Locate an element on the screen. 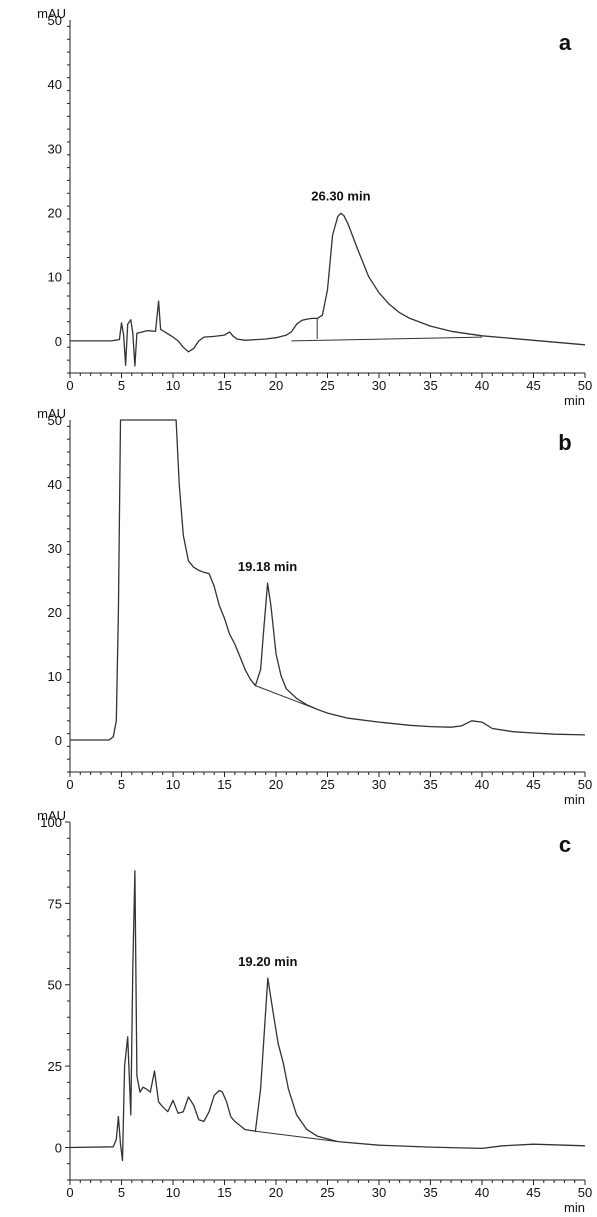  panel-b-x-tick-label: 40 is located at coordinates (482, 784).